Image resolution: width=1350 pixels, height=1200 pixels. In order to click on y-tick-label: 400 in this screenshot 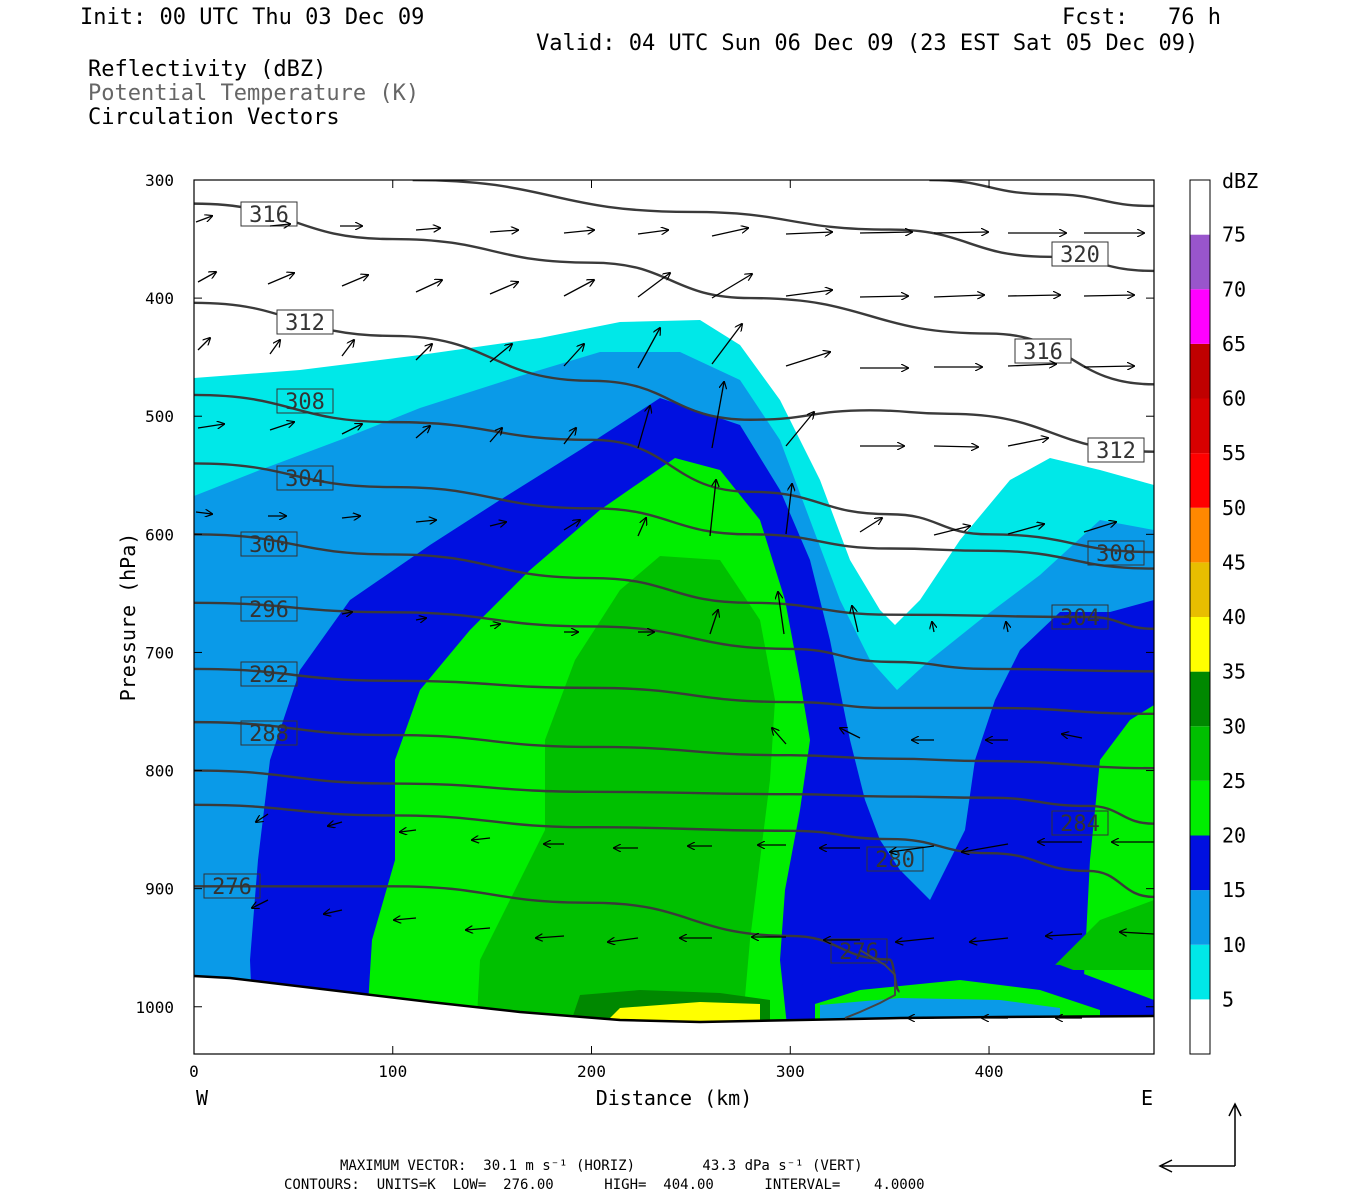, I will do `click(159, 298)`.